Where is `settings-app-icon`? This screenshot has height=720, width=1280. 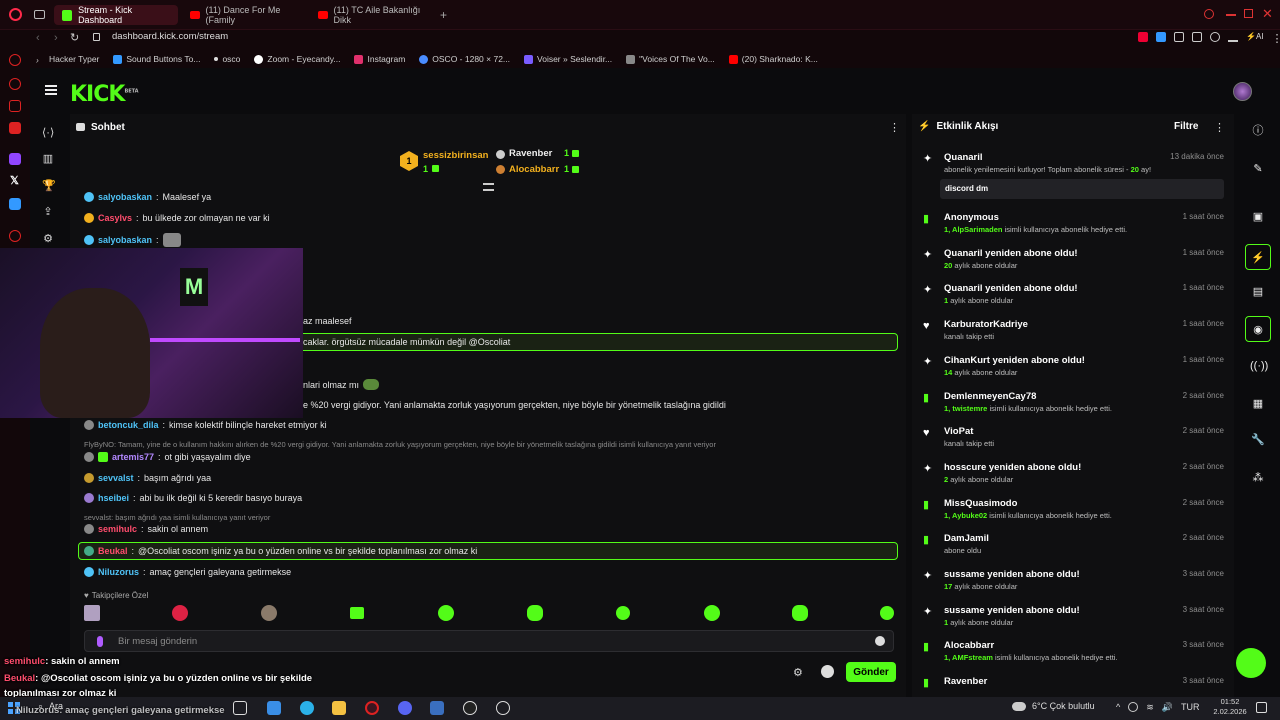 settings-app-icon is located at coordinates (503, 708).